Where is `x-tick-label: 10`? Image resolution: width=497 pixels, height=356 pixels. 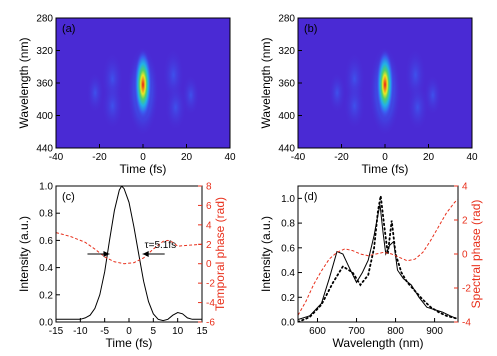 x-tick-label: 10 is located at coordinates (178, 331).